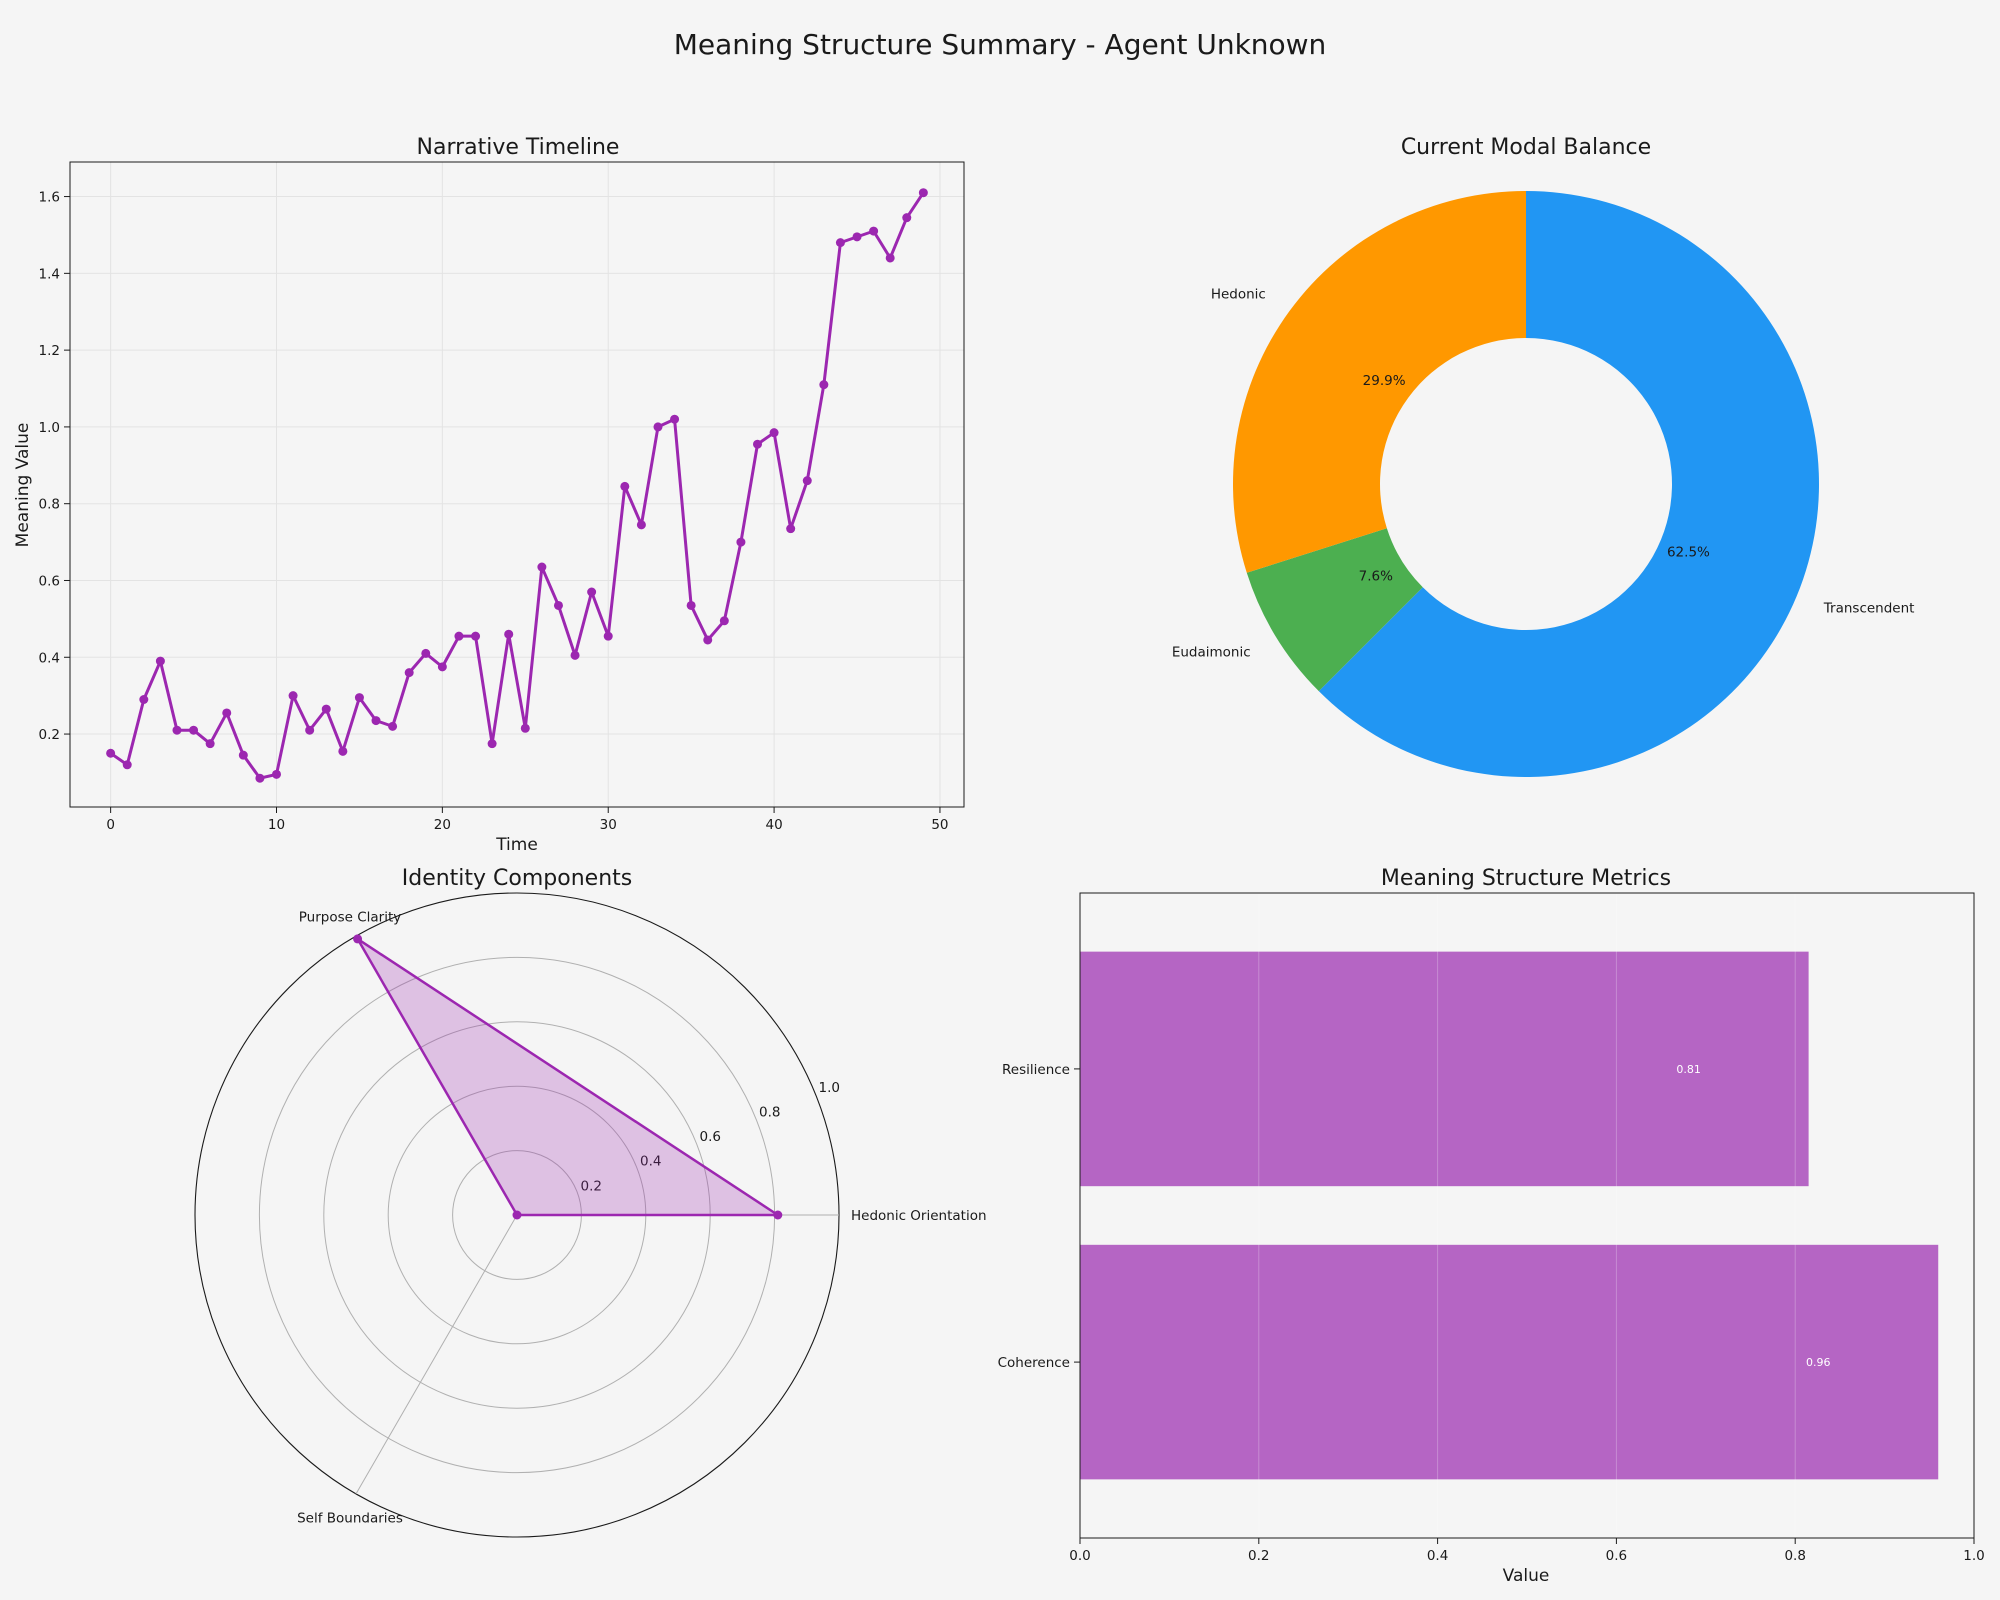  What do you see at coordinates (568, 1077) in the screenshot?
I see `radar-shape` at bounding box center [568, 1077].